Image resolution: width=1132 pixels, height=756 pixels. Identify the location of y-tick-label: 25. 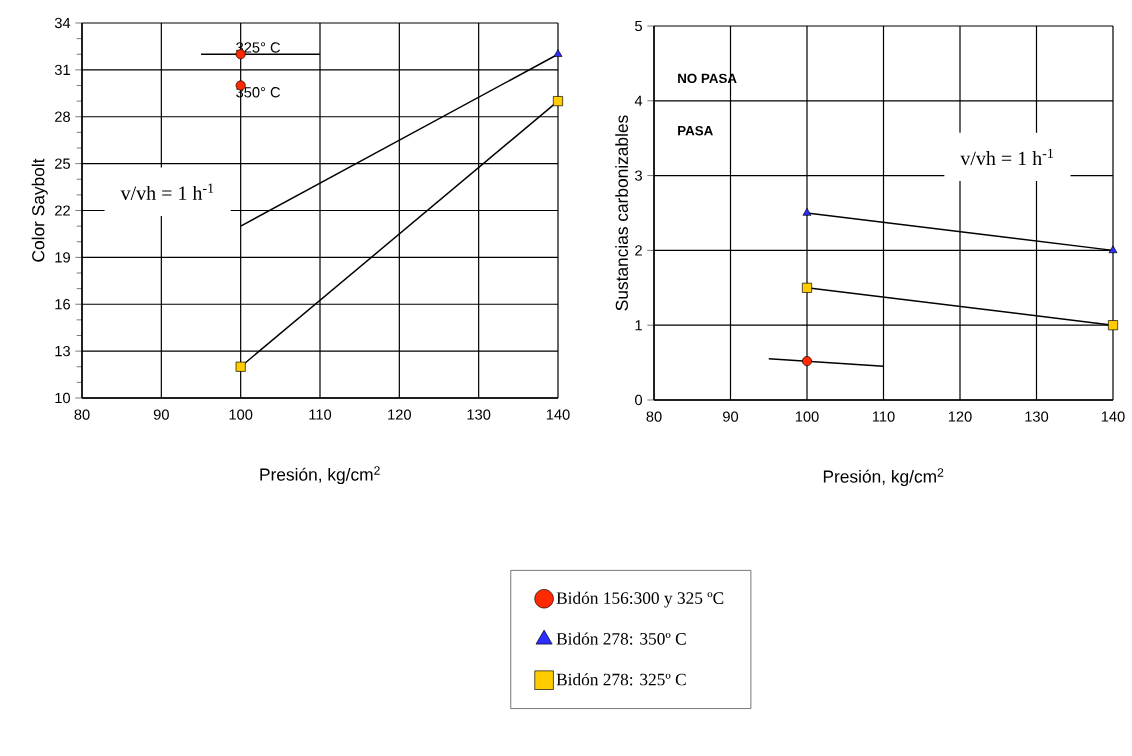
(62, 163).